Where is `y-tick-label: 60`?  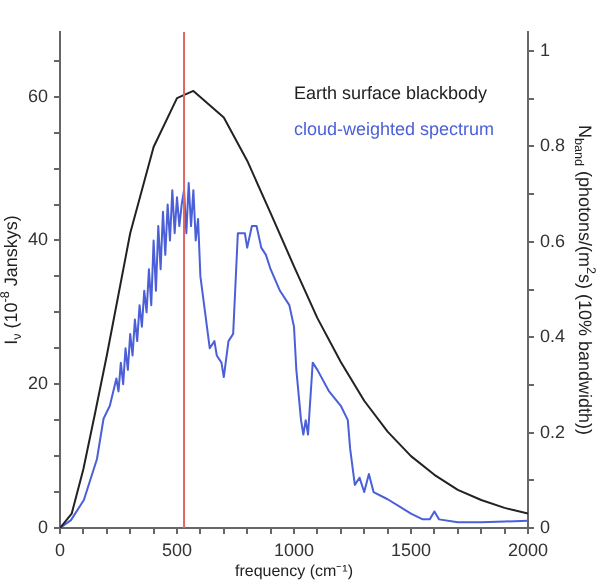
y-tick-label: 60 is located at coordinates (37, 95).